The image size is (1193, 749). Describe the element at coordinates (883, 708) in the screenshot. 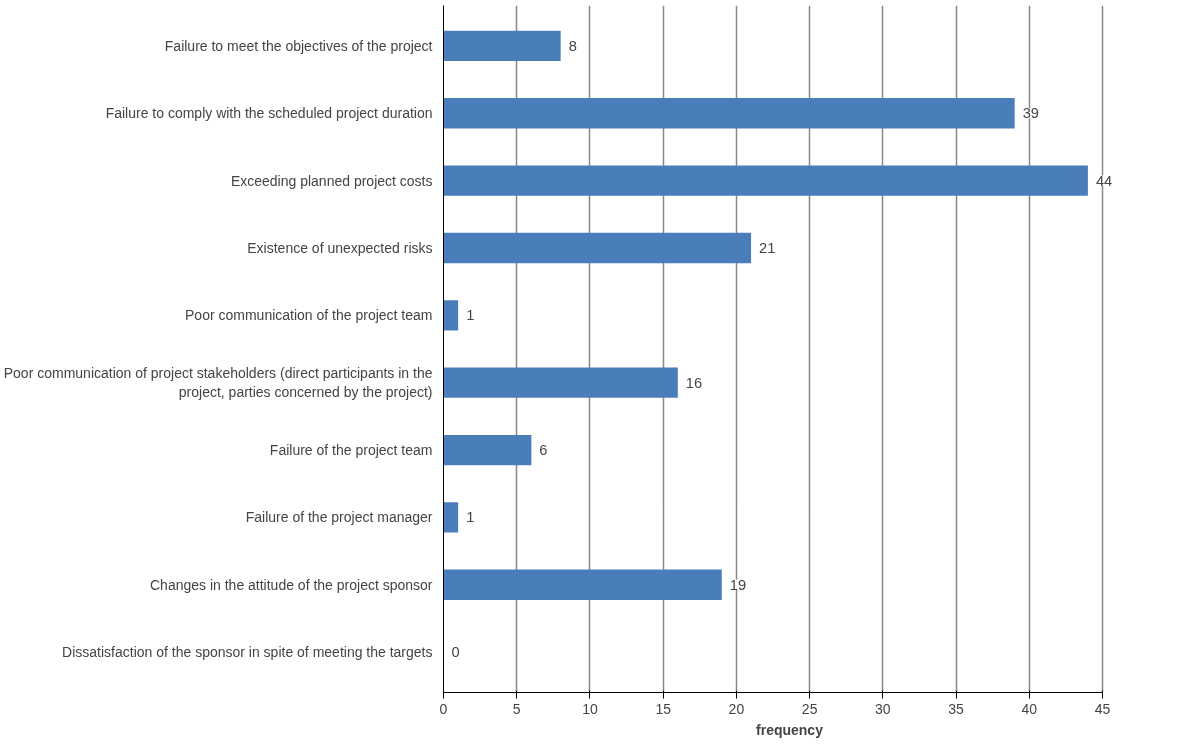

I see `x-tick-label: 30` at that location.